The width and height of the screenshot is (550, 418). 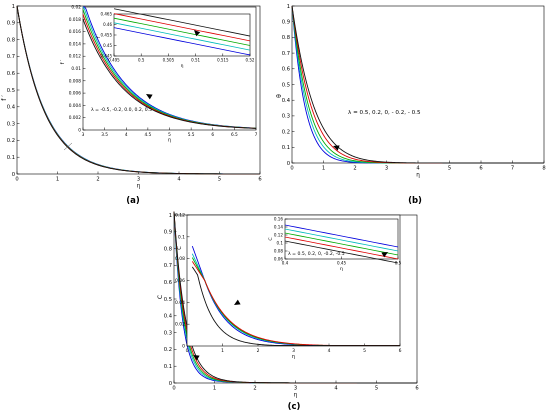 I want to click on panel-c-xlabel: η, so click(x=296, y=395).